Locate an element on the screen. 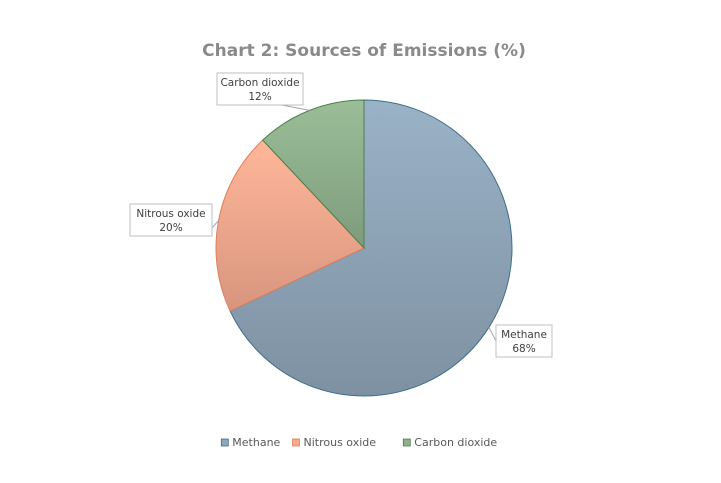 This screenshot has width=721, height=483. data-label-value: 12% is located at coordinates (259, 97).